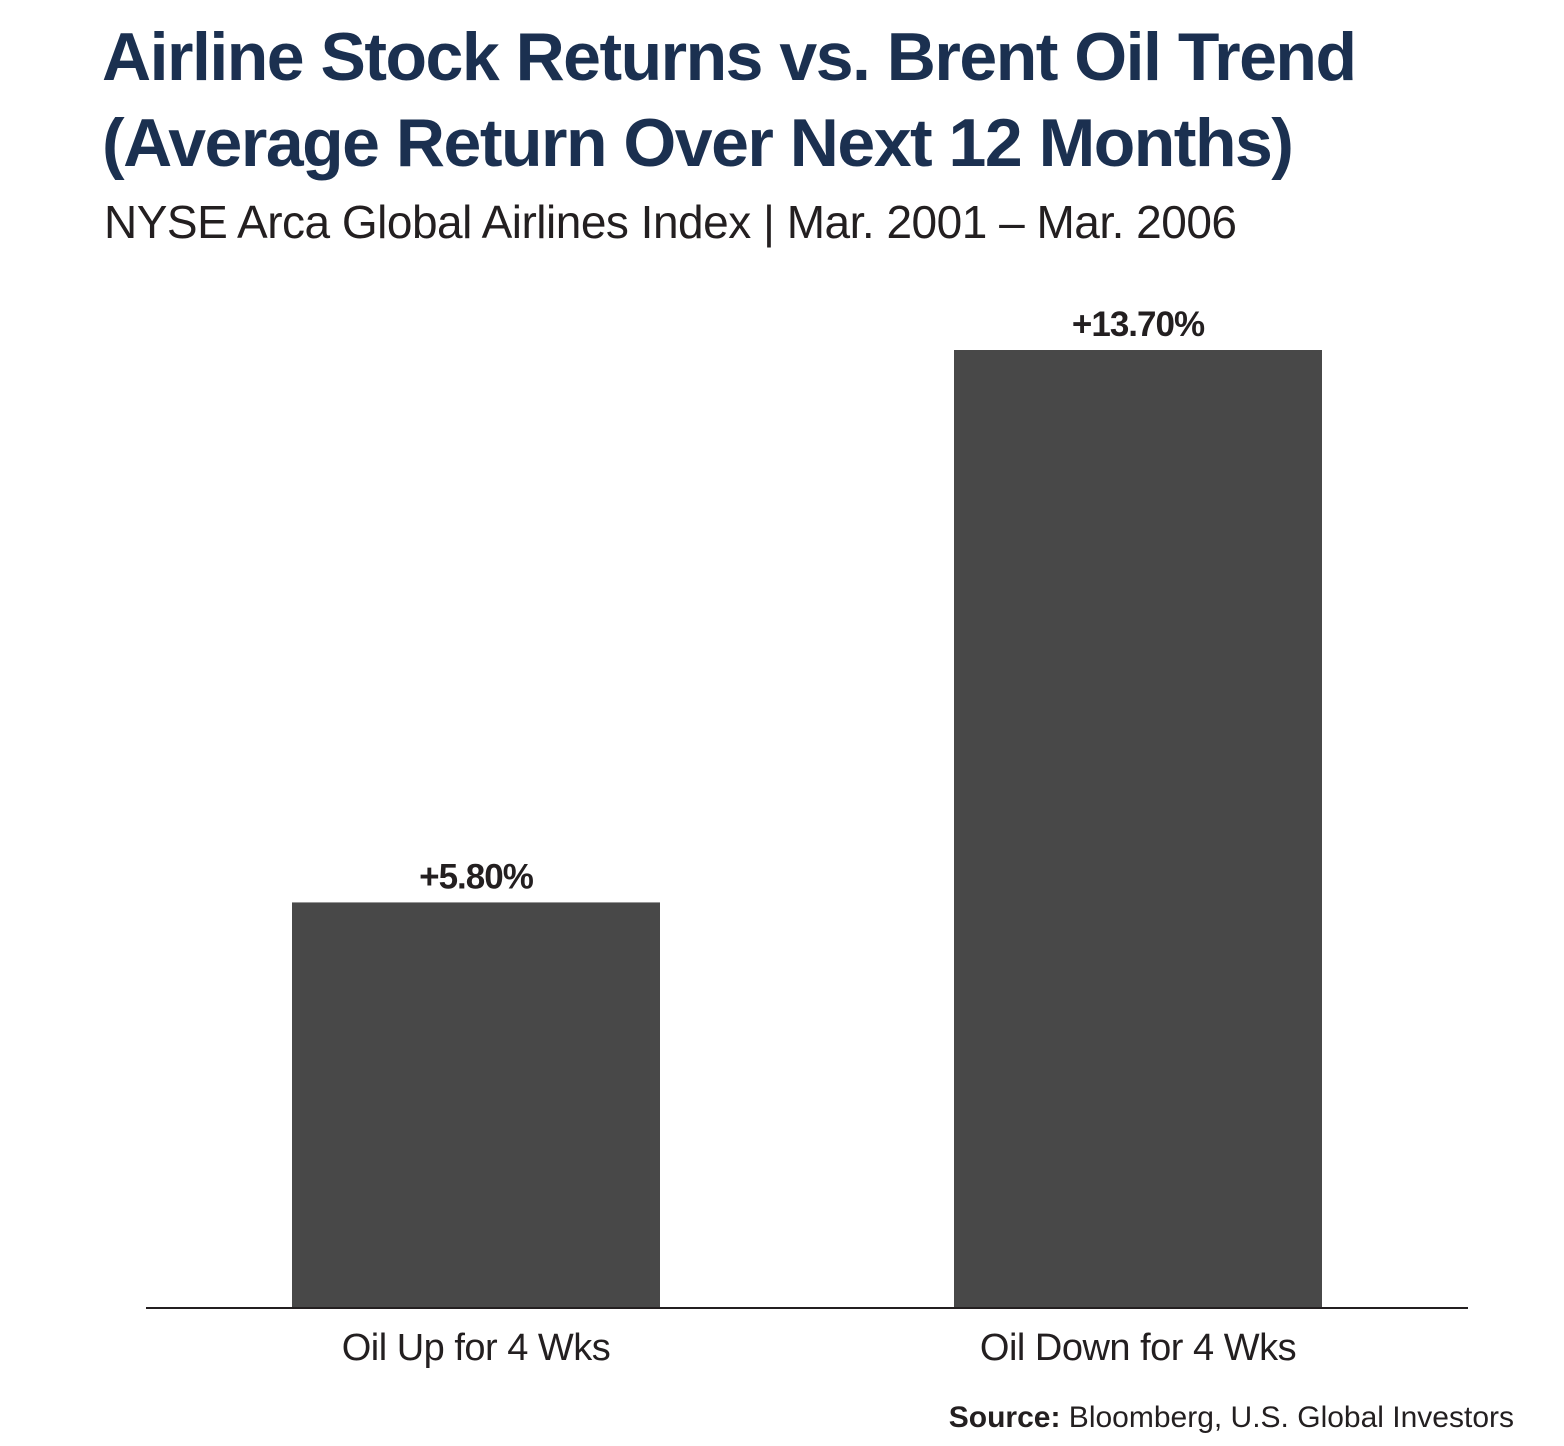 The image size is (1564, 1446). What do you see at coordinates (1138, 1348) in the screenshot?
I see `category-label-2: Oil Down for 4 Wks` at bounding box center [1138, 1348].